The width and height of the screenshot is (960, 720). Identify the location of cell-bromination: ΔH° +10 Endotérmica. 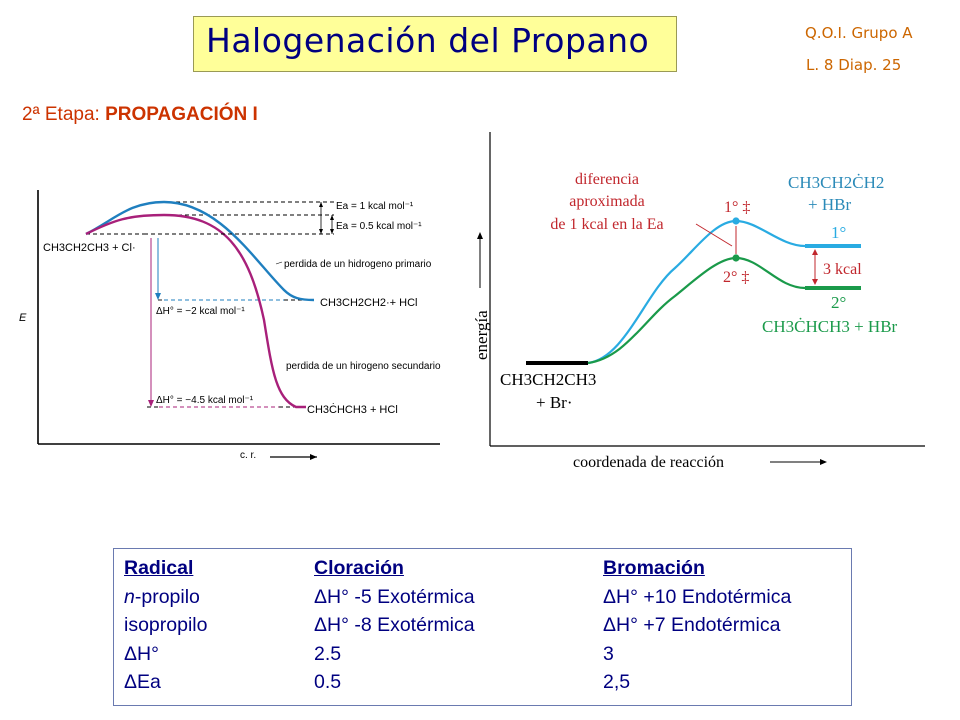
(697, 596).